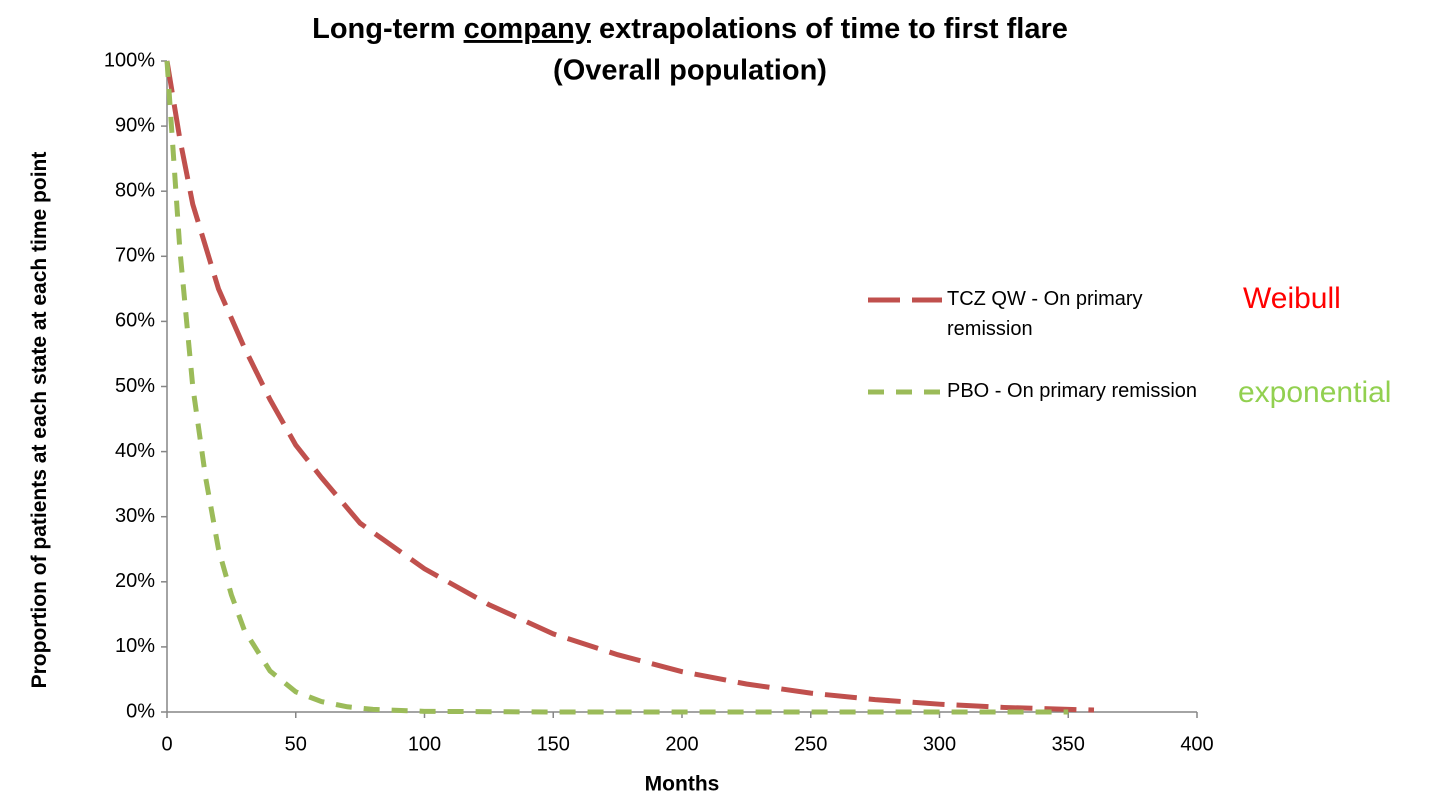  What do you see at coordinates (135, 581) in the screenshot?
I see `y-tick-label: 20%` at bounding box center [135, 581].